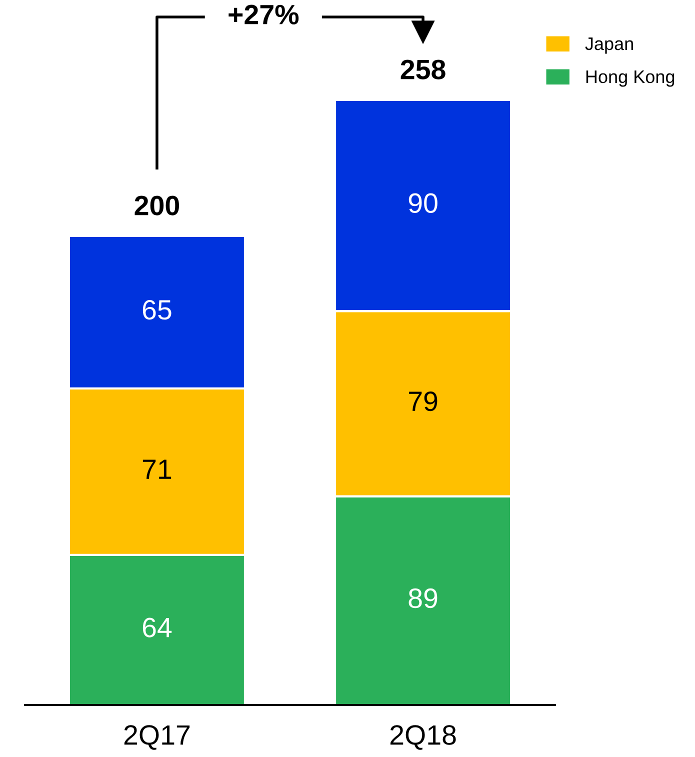 Image resolution: width=695 pixels, height=757 pixels. Describe the element at coordinates (423, 203) in the screenshot. I see `data-label: 90` at that location.